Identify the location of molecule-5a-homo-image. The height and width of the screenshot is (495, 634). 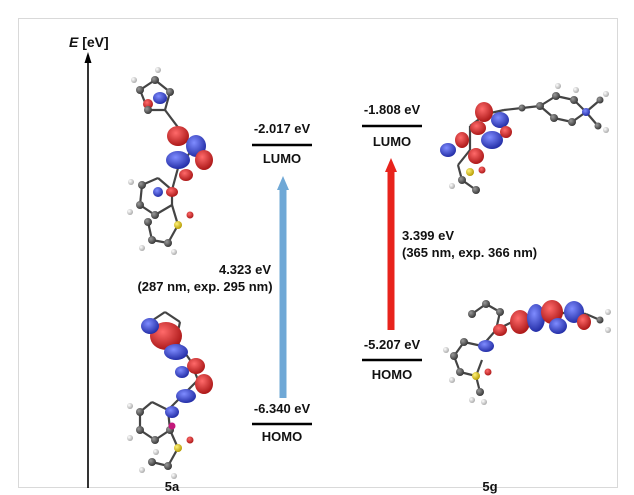
(170, 395).